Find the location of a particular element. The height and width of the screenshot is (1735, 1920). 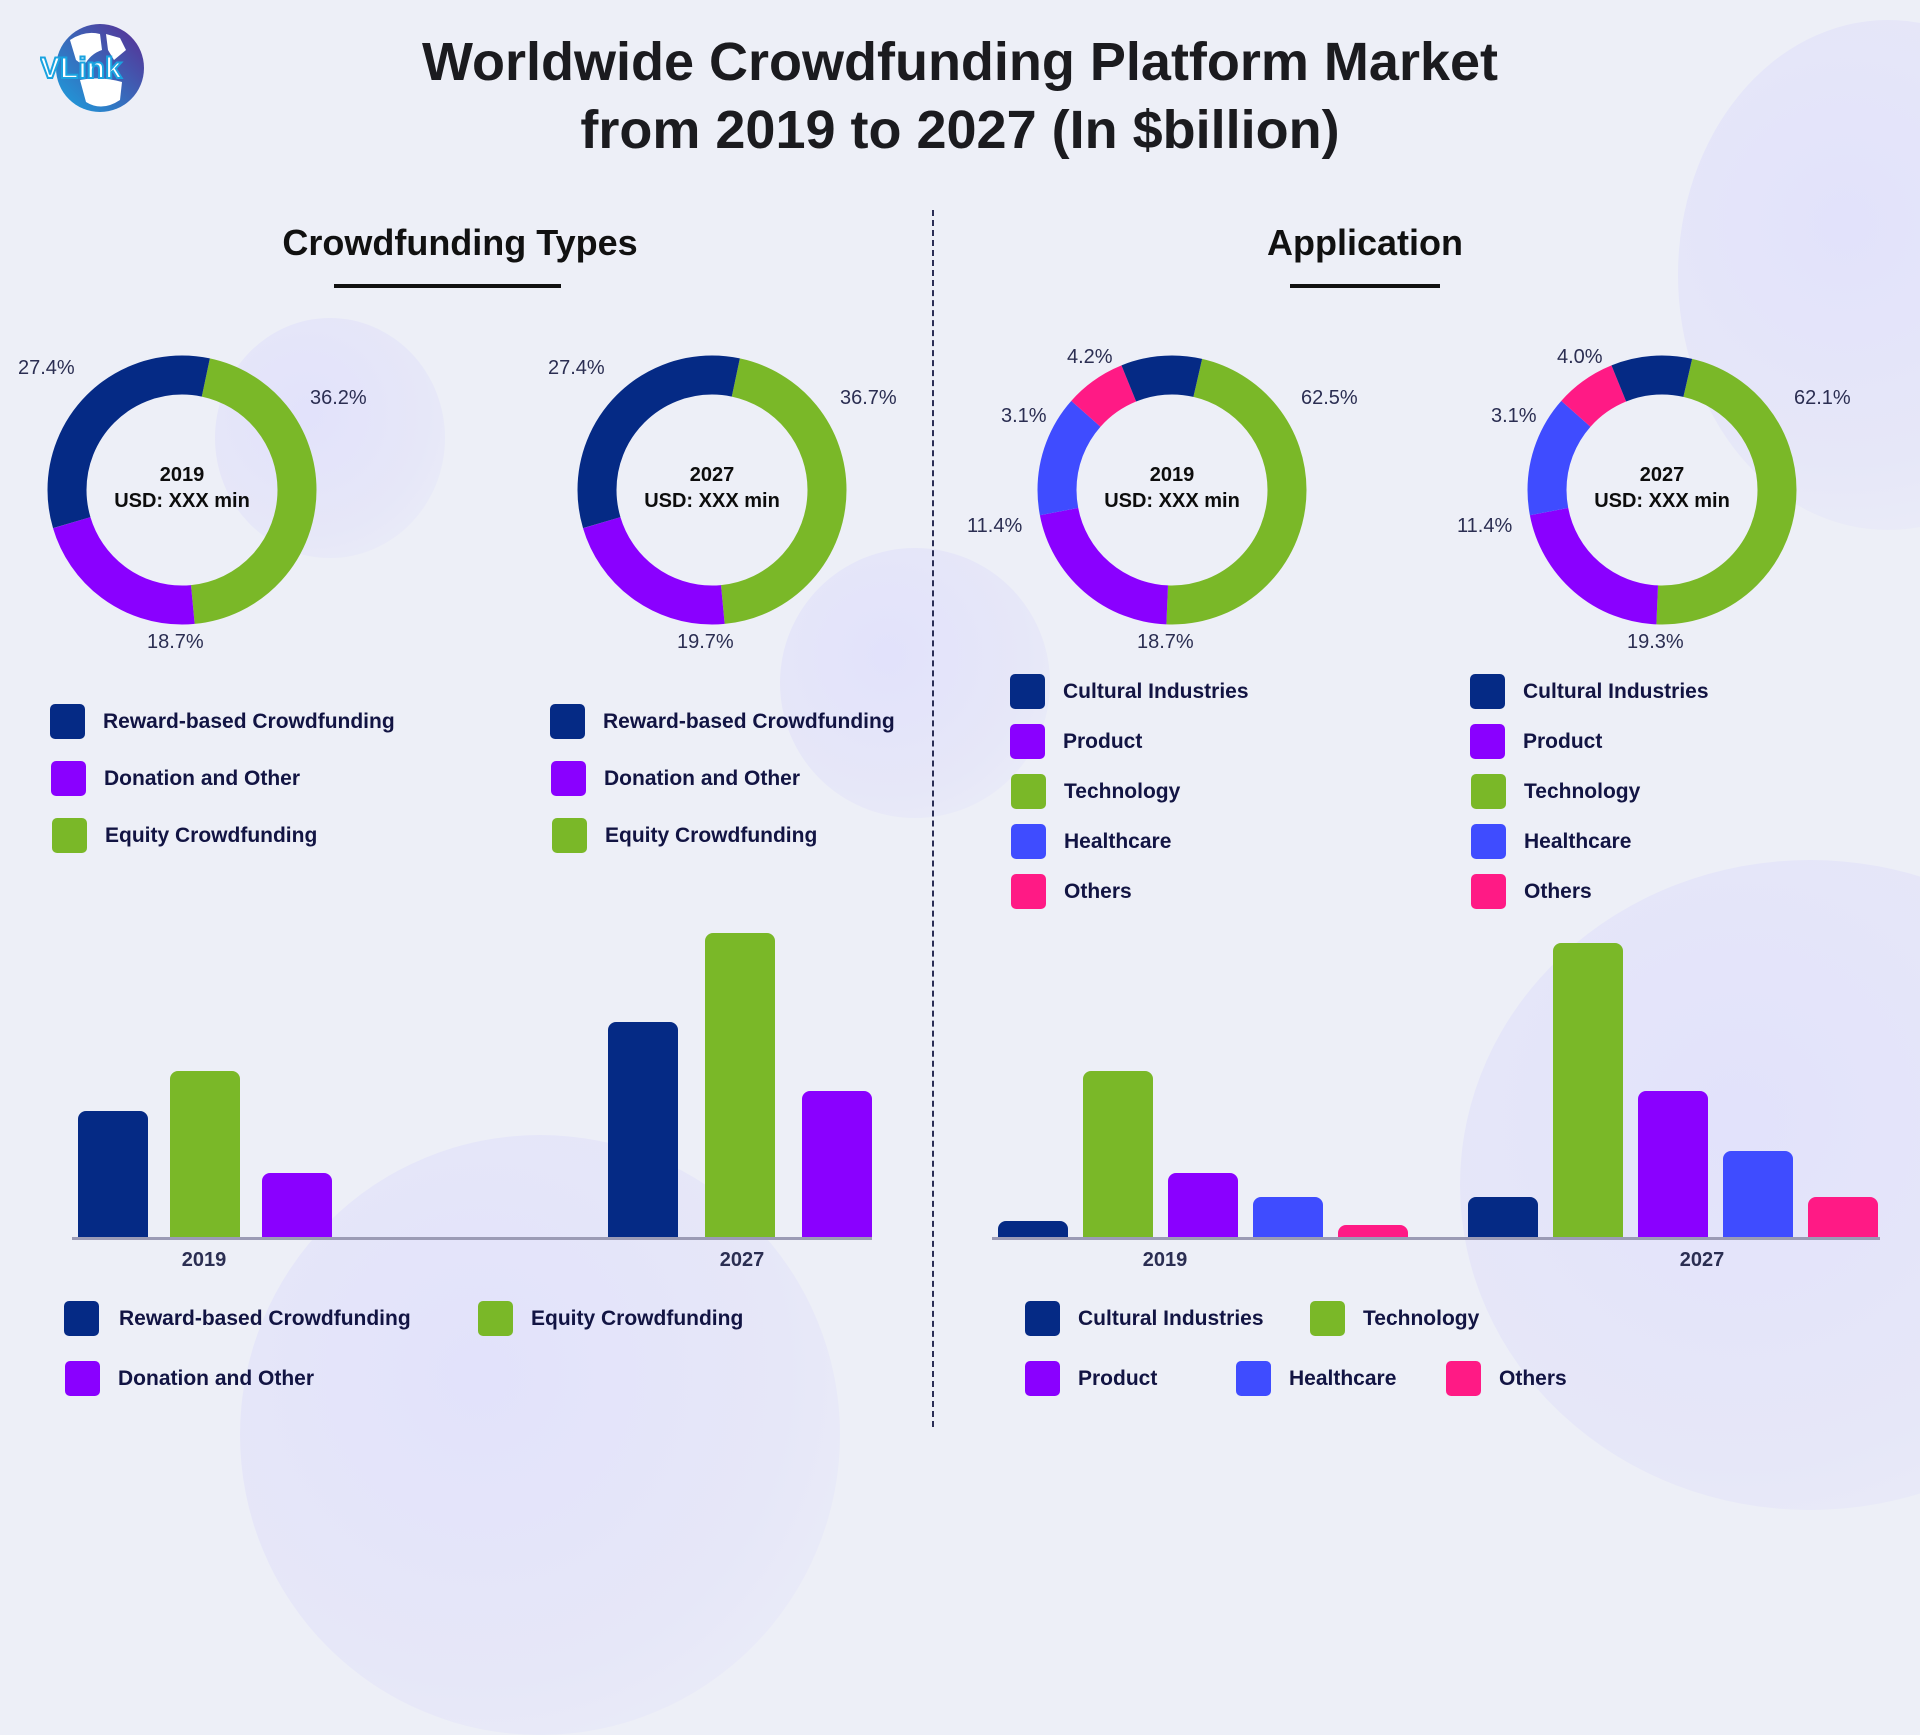

title-line-2: from 2019 to 2027 (In $billion) is located at coordinates (960, 130).